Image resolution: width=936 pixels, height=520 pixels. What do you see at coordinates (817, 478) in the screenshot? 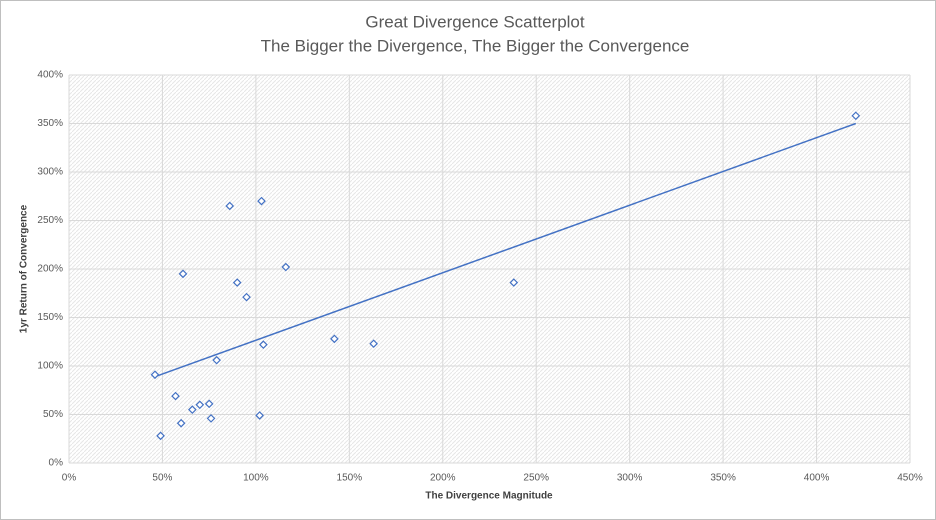
I see `x-tick-label: 400%` at bounding box center [817, 478].